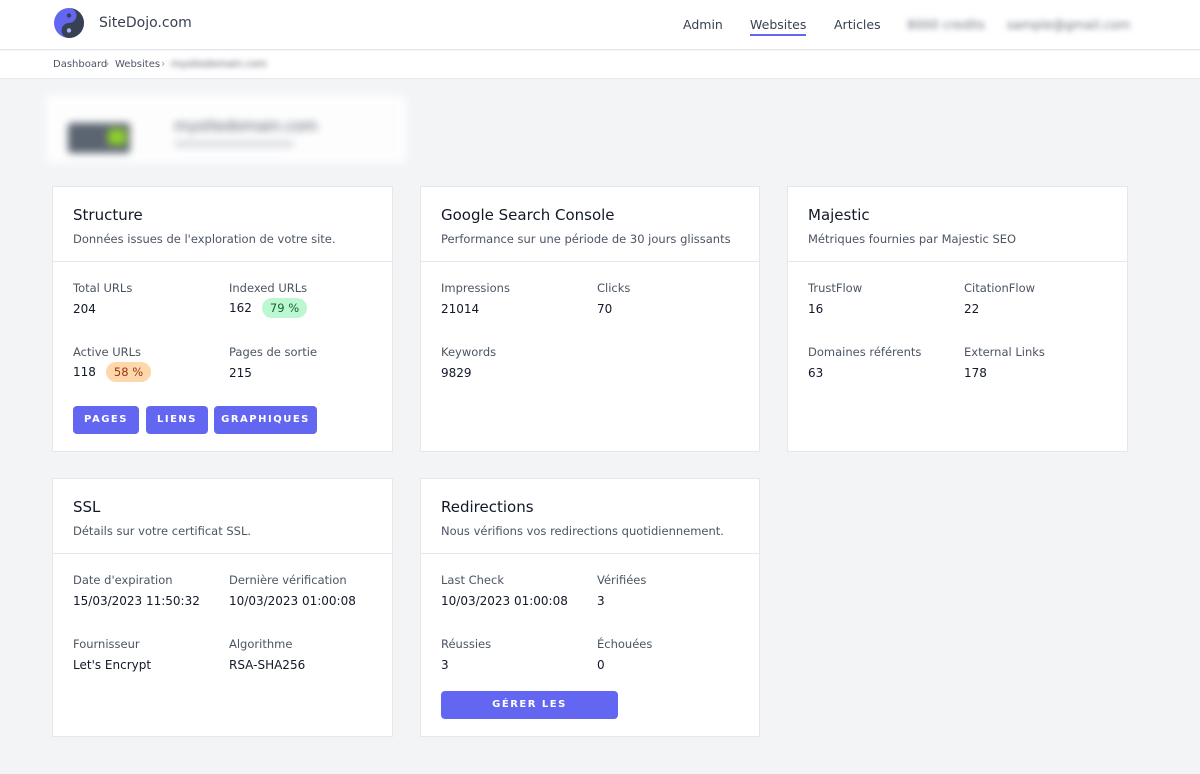  What do you see at coordinates (613, 298) in the screenshot?
I see `clicks-stat: Clicks 70` at bounding box center [613, 298].